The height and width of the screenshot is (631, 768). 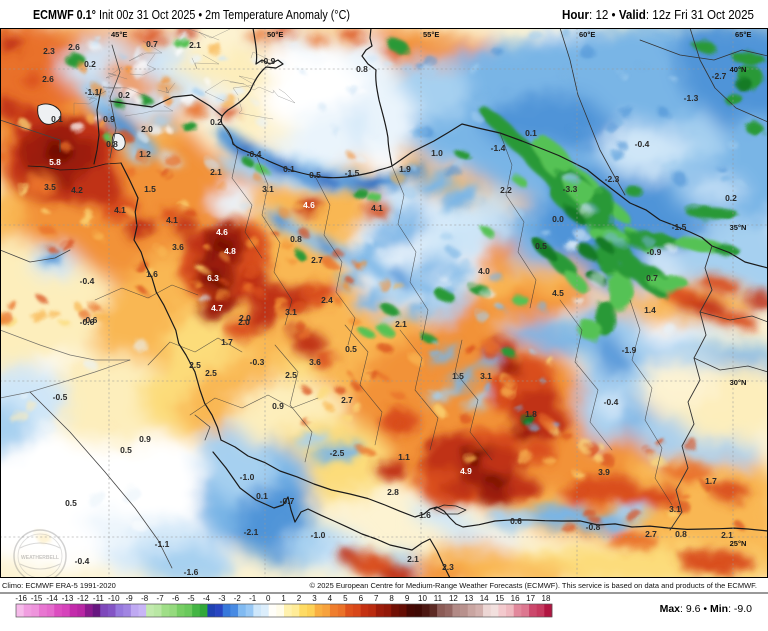 I want to click on svg-text: 2.6, so click(x=74, y=47).